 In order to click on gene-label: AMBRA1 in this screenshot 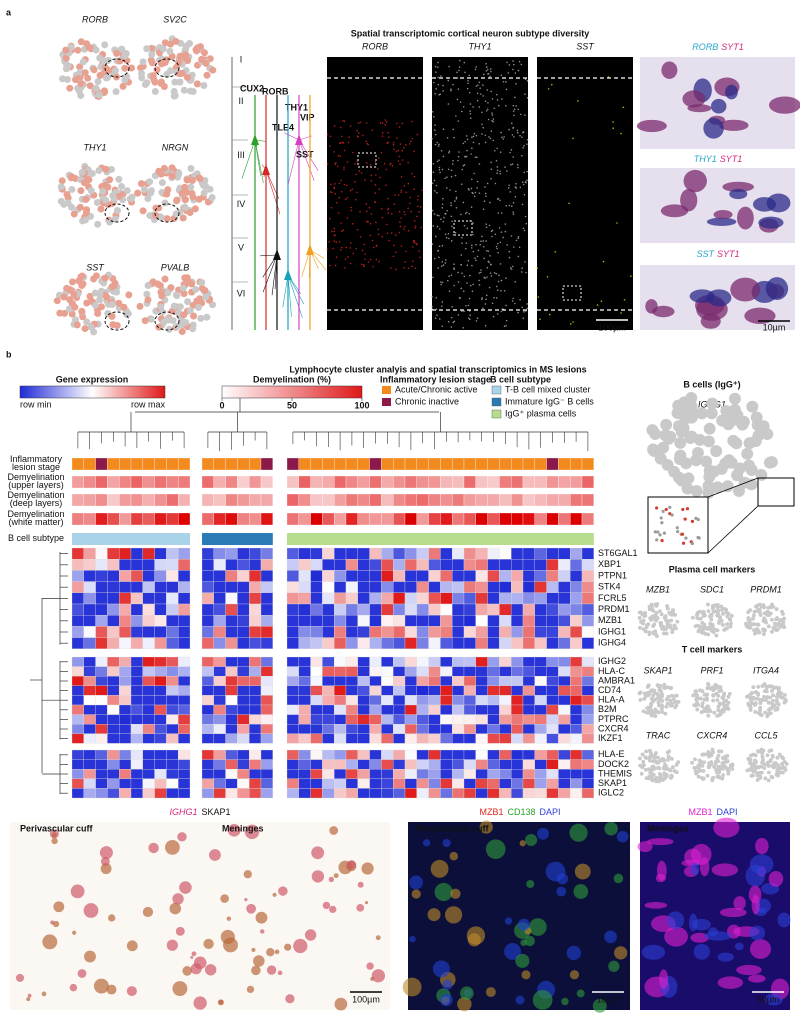, I will do `click(616, 680)`.